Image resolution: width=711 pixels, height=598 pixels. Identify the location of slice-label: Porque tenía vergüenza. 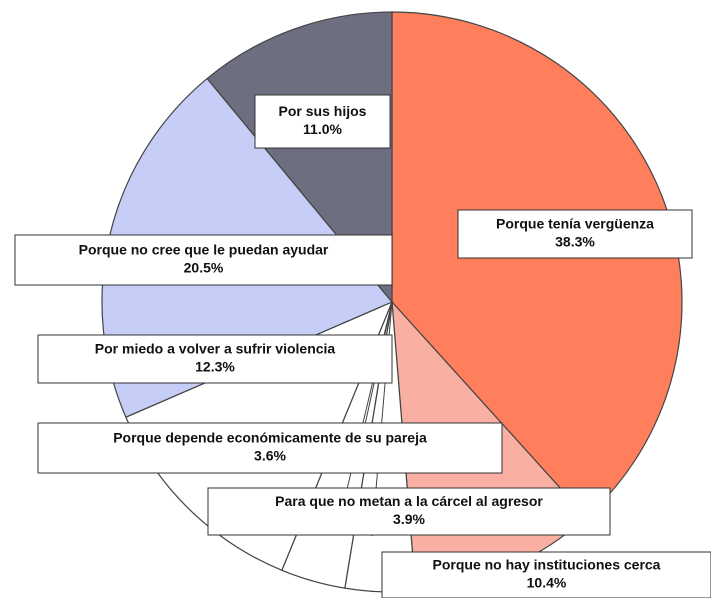
(575, 224).